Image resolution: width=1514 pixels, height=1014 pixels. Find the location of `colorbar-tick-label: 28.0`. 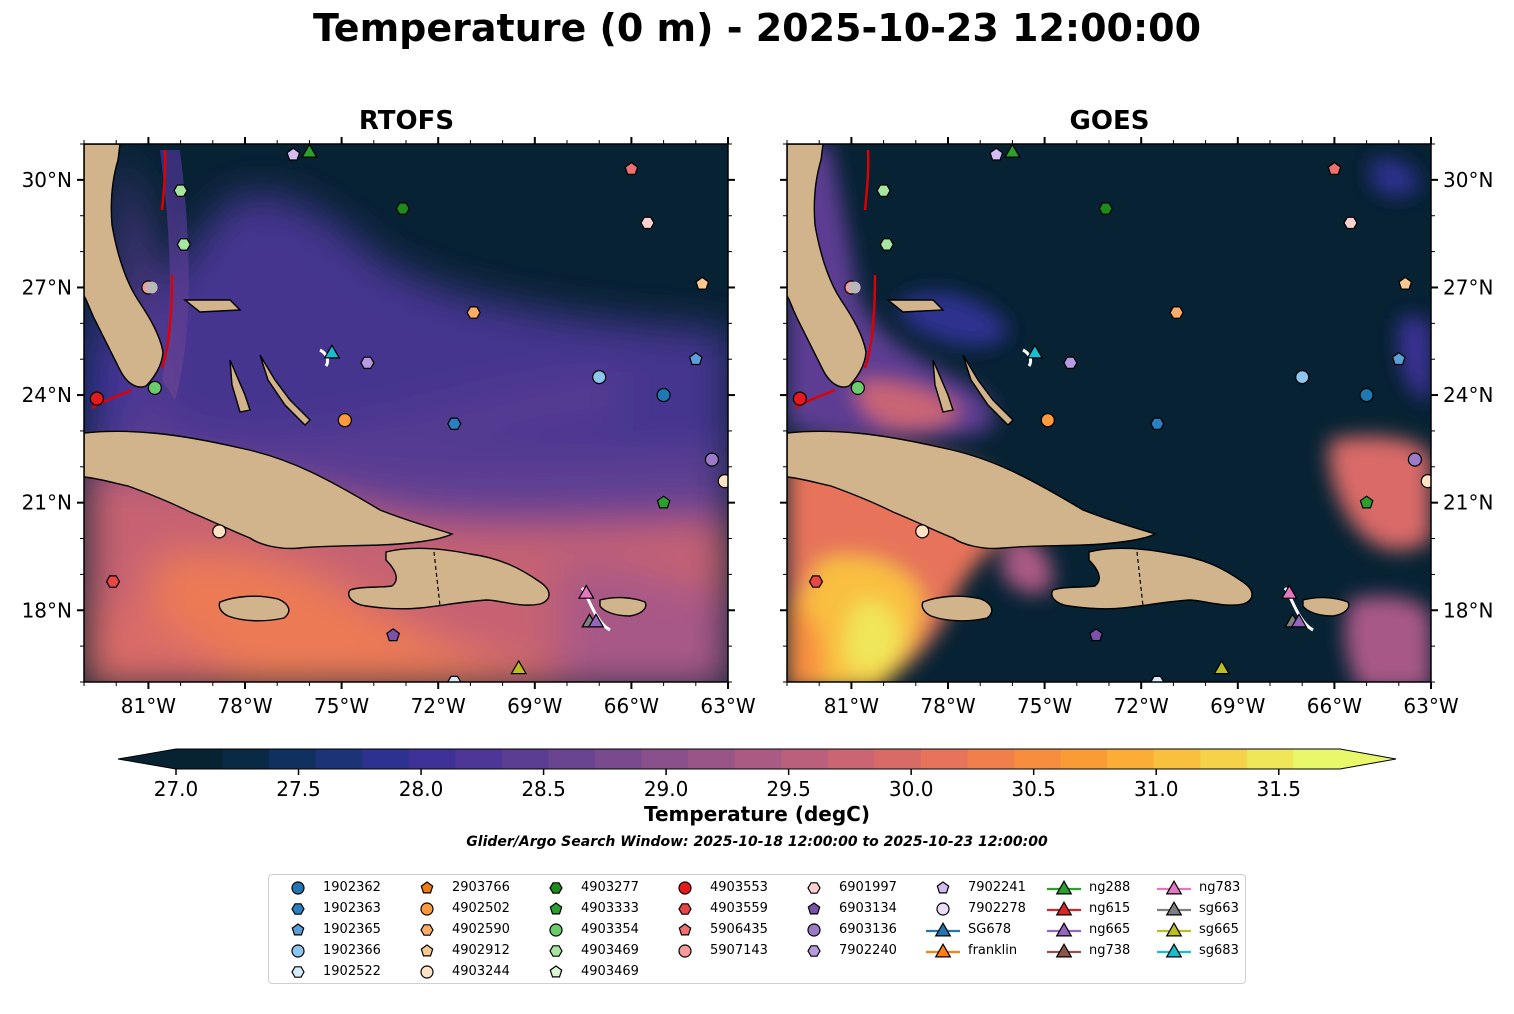

colorbar-tick-label: 28.0 is located at coordinates (421, 789).